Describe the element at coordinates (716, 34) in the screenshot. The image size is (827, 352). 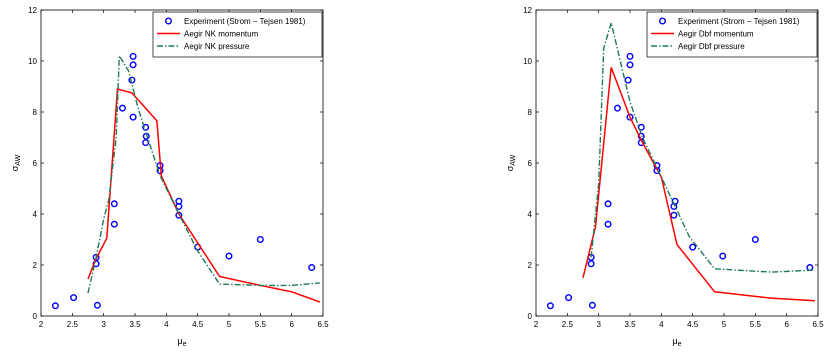
I see `legend-entry-label: Aegir Dbf momentum` at that location.